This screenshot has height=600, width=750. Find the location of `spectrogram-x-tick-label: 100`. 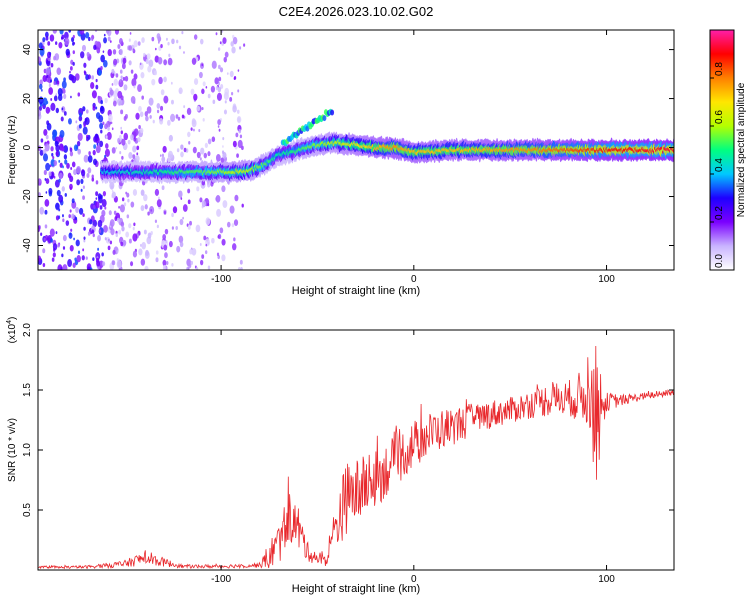

spectrogram-x-tick-label: 100 is located at coordinates (606, 279).